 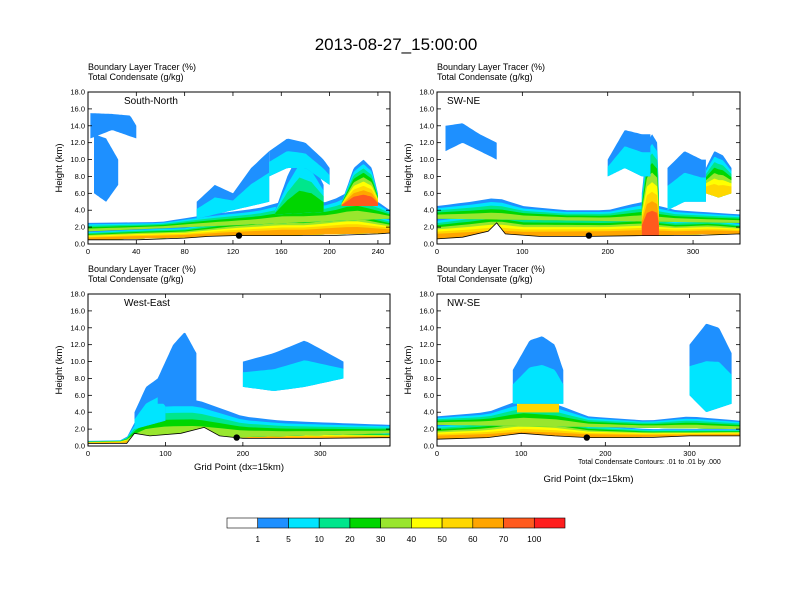 I want to click on panel-label: NW-SE, so click(x=463, y=303).